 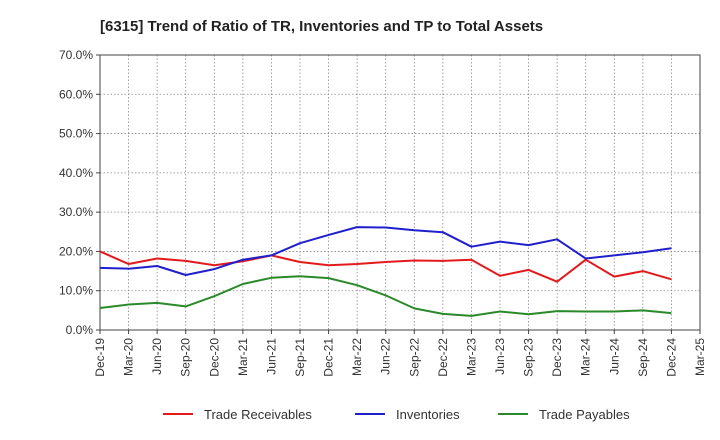 What do you see at coordinates (300, 357) in the screenshot?
I see `x-tick-label-7: Sep-21` at bounding box center [300, 357].